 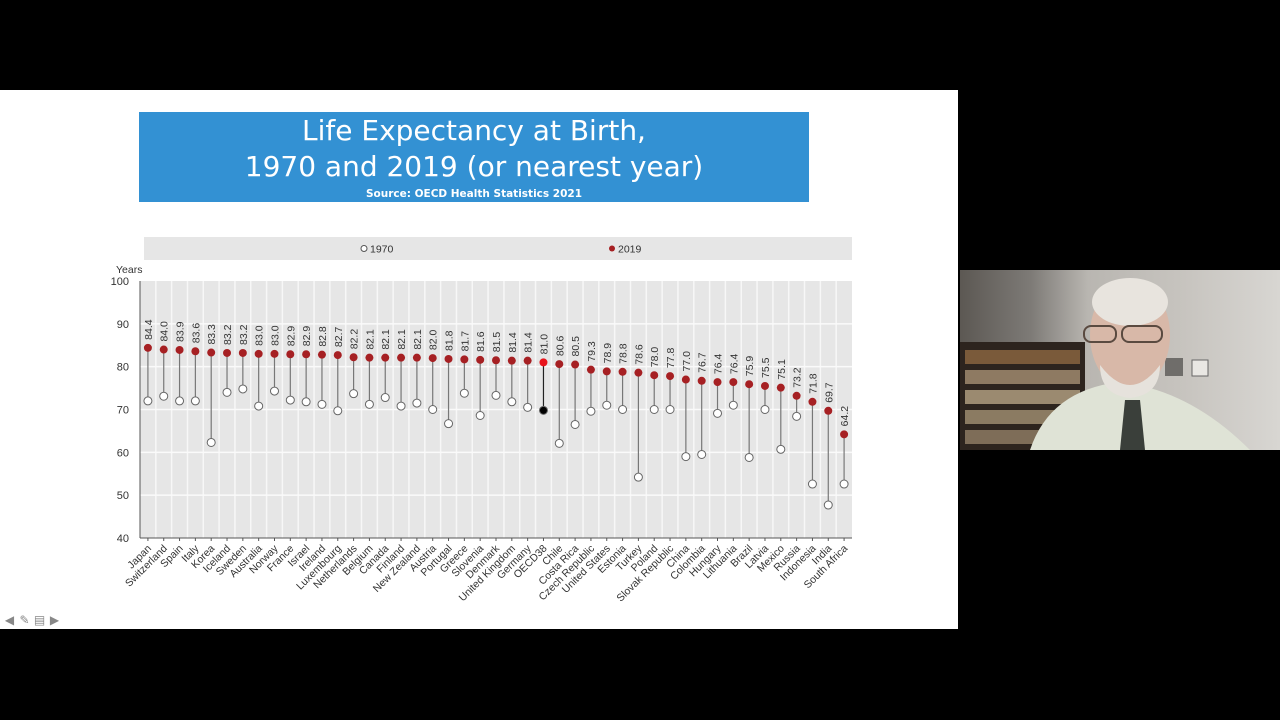 I want to click on point-1970-sweden, so click(x=243, y=389).